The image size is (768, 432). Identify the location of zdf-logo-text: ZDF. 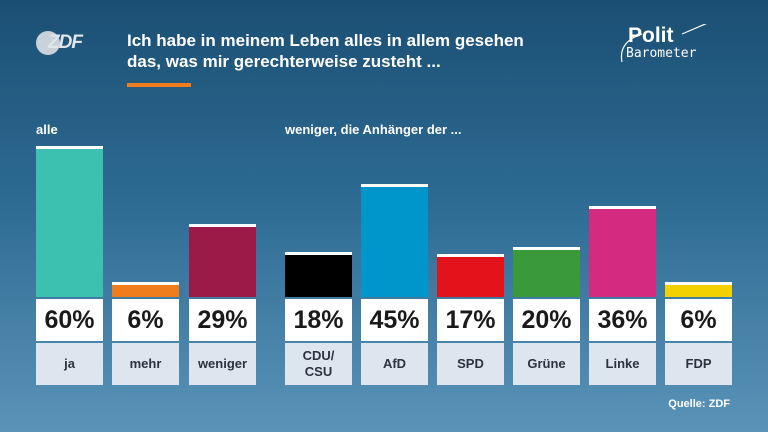
(65, 42).